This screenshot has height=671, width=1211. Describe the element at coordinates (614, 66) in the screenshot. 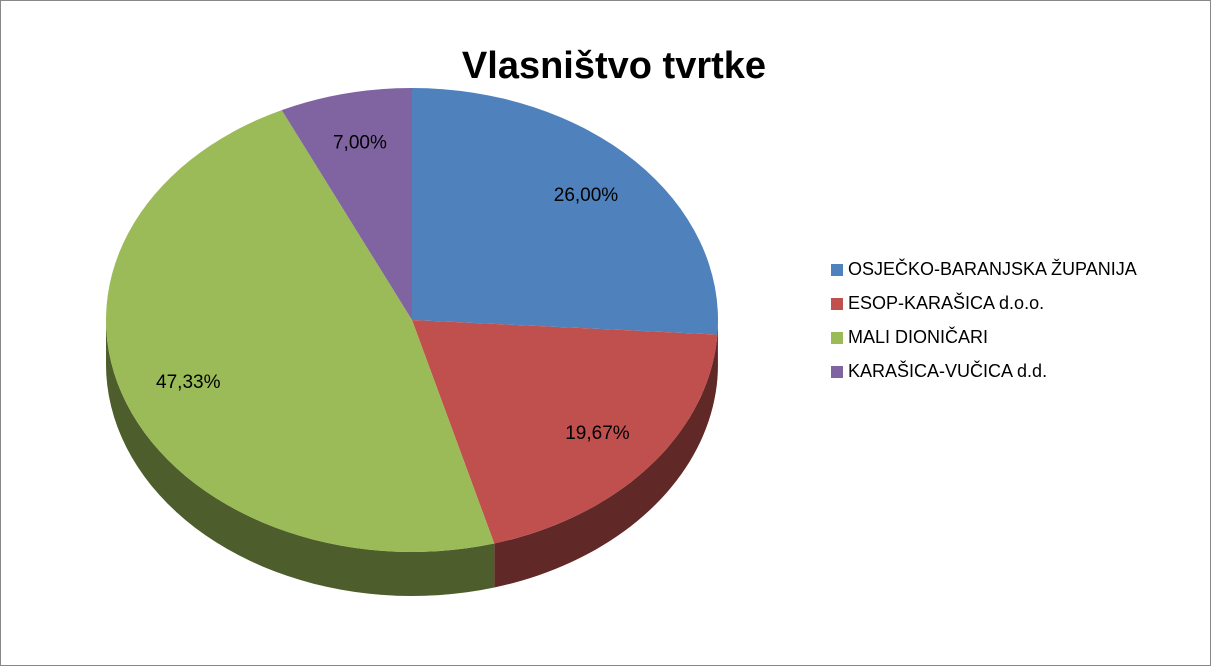

I see `chart-title: Vlasništvo tvrtke` at that location.